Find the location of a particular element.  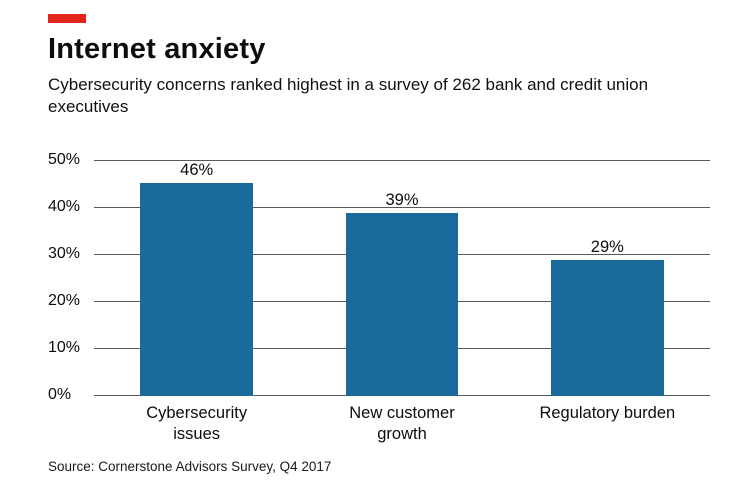

category-label: New customer growth is located at coordinates (402, 423).